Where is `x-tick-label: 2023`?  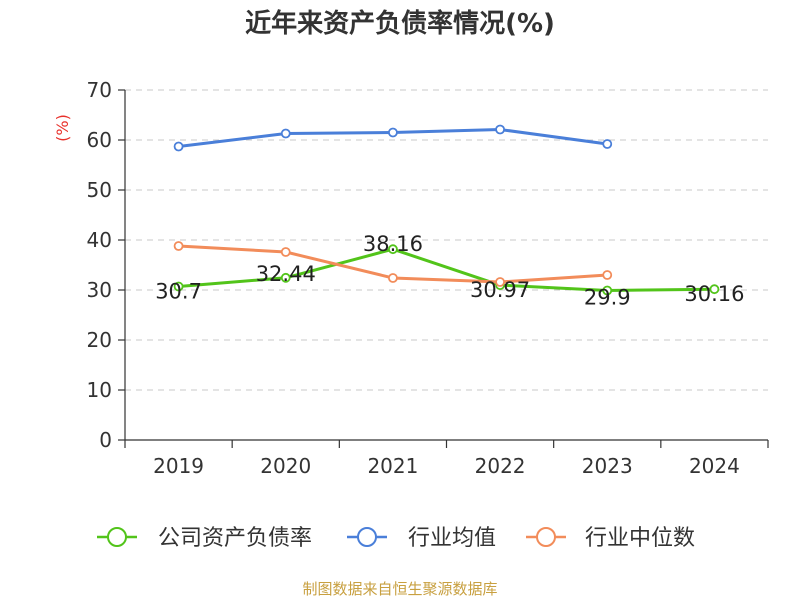 x-tick-label: 2023 is located at coordinates (607, 466).